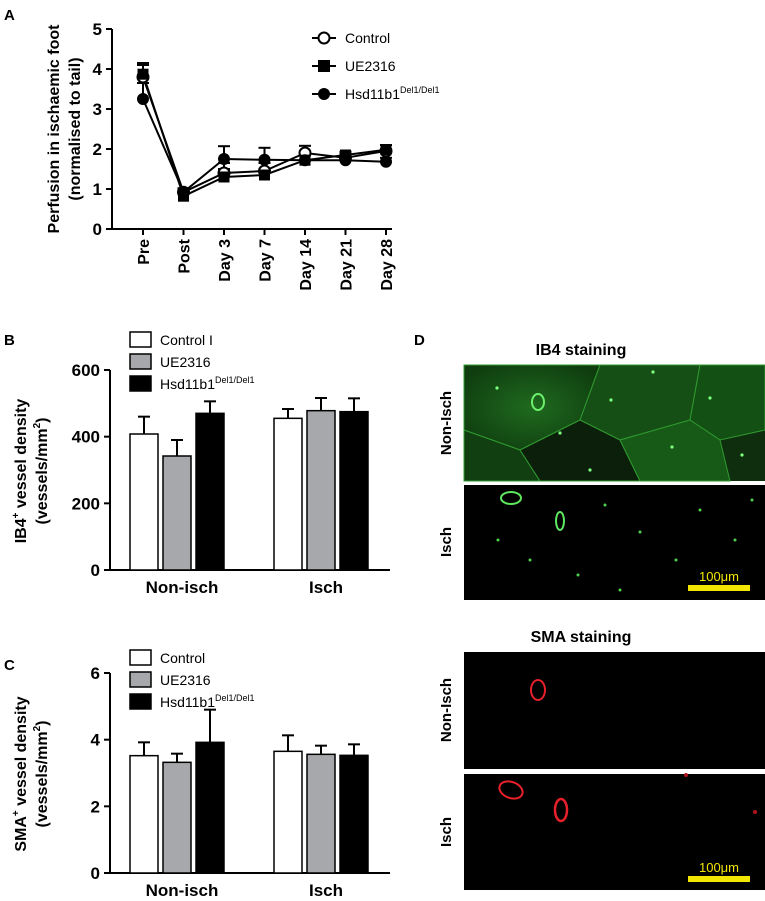 Image resolution: width=765 pixels, height=901 pixels. Describe the element at coordinates (41, 471) in the screenshot. I see `chart-b-ylabel-line2: (vessels/mm2)` at that location.